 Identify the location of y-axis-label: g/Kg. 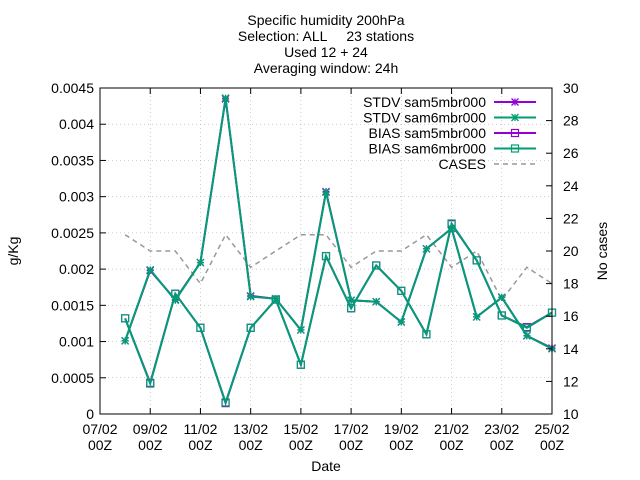
(13, 251).